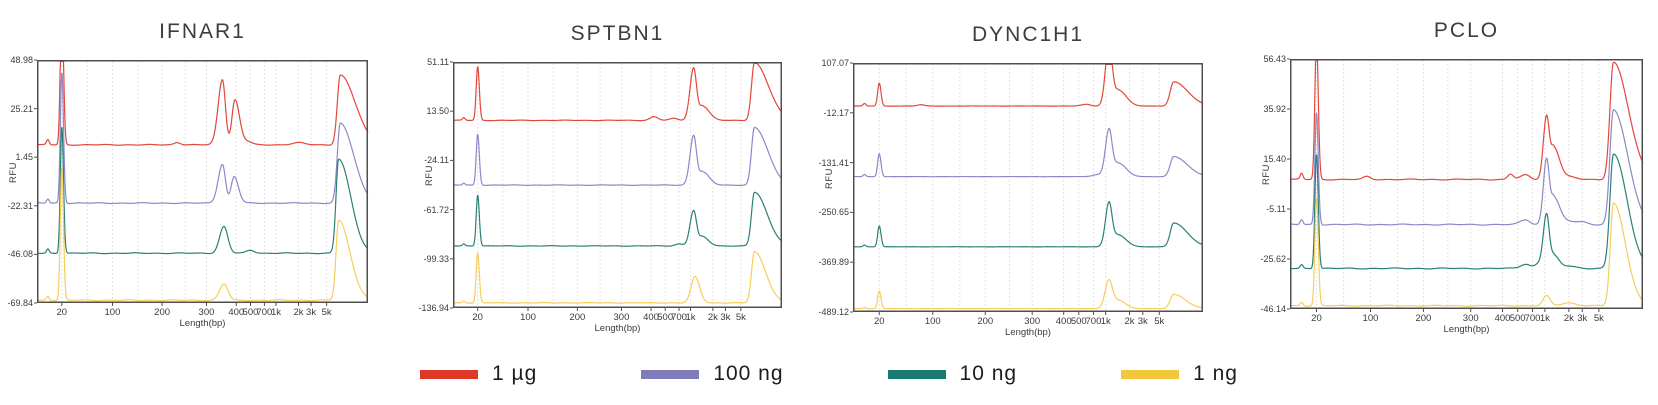 The image size is (1658, 405). I want to click on y-tick-label: 1.45, so click(24, 157).